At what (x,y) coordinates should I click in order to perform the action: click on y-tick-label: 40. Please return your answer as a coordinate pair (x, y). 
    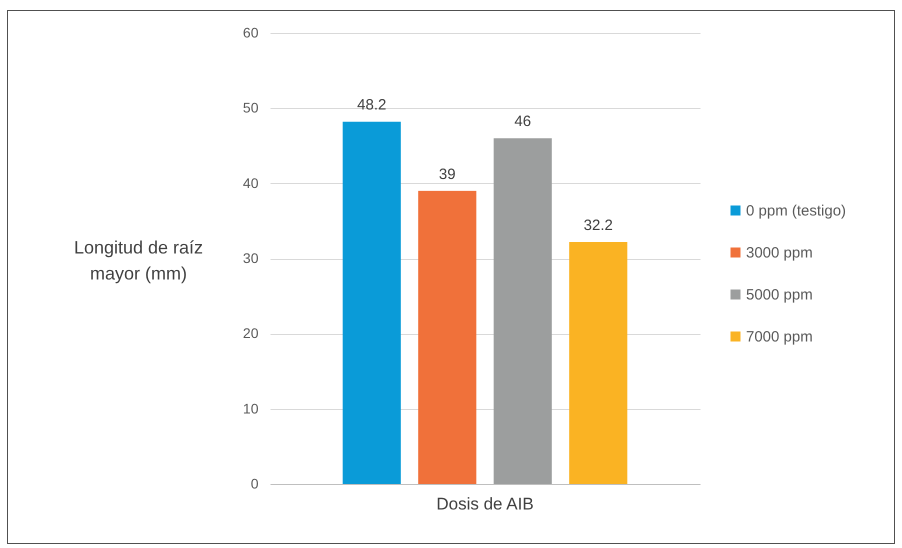
    Looking at the image, I should click on (250, 182).